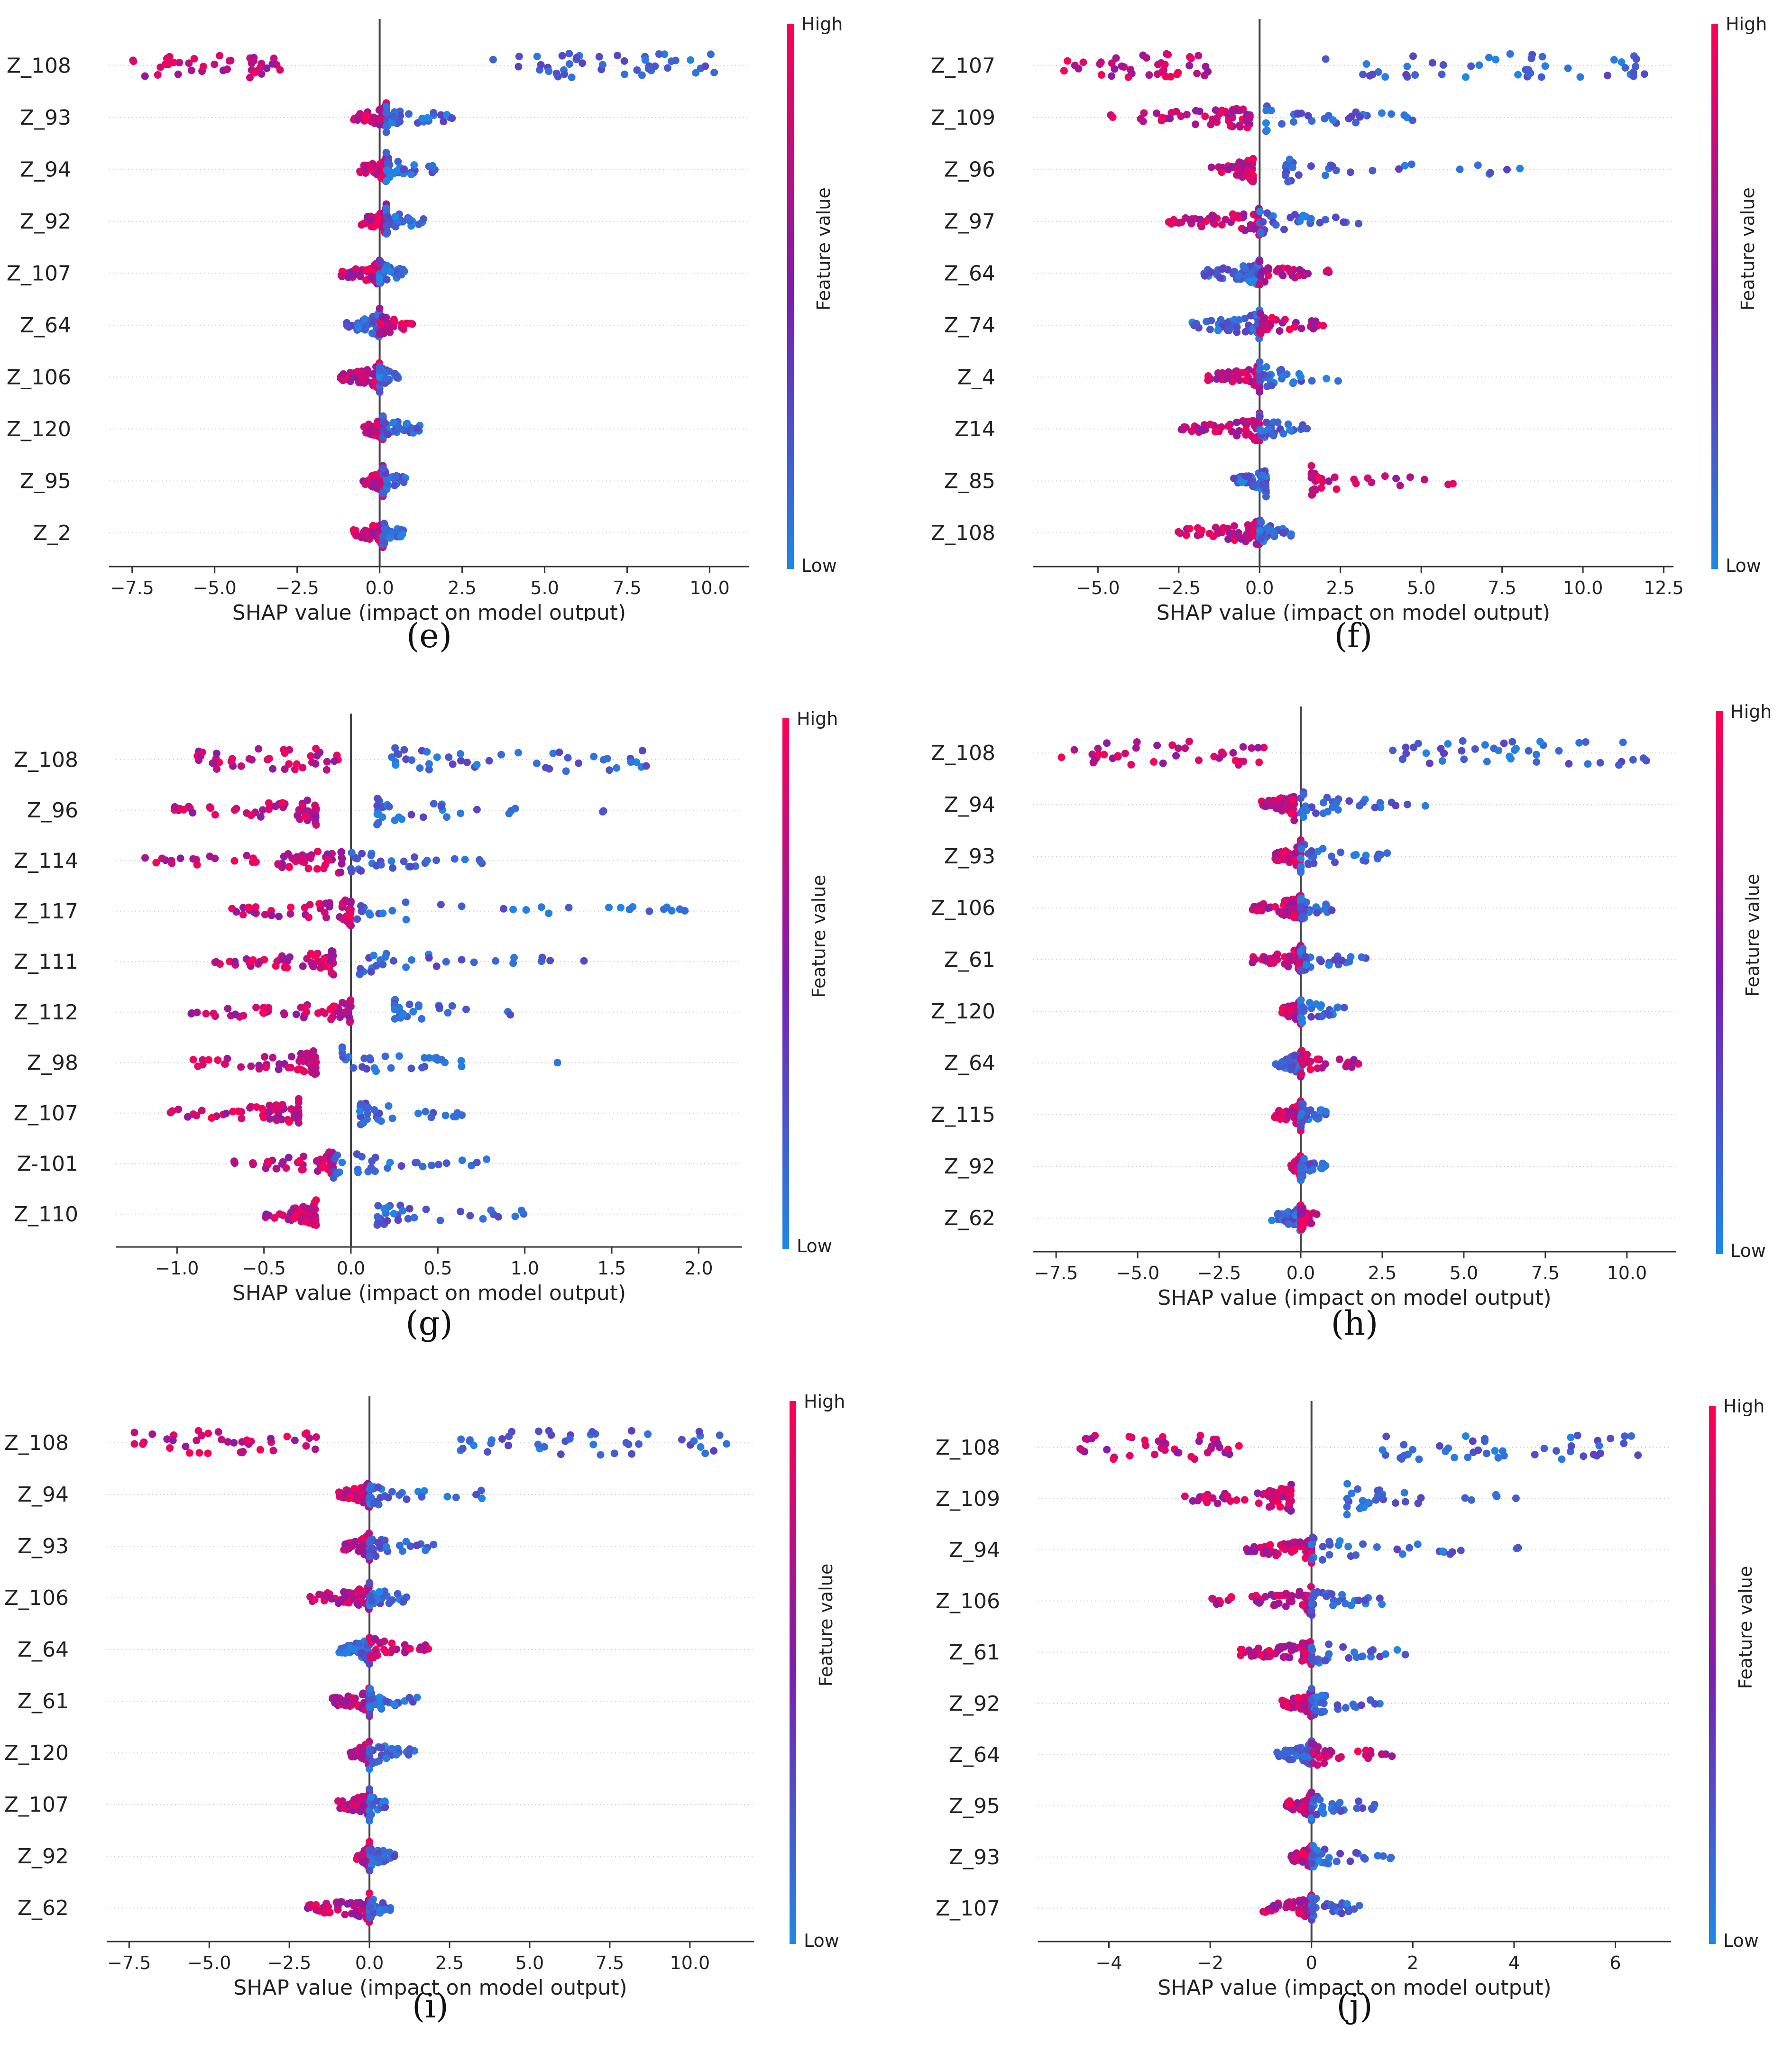 The image size is (1792, 2071). Describe the element at coordinates (963, 1115) in the screenshot. I see `feature-label: Z_115` at that location.